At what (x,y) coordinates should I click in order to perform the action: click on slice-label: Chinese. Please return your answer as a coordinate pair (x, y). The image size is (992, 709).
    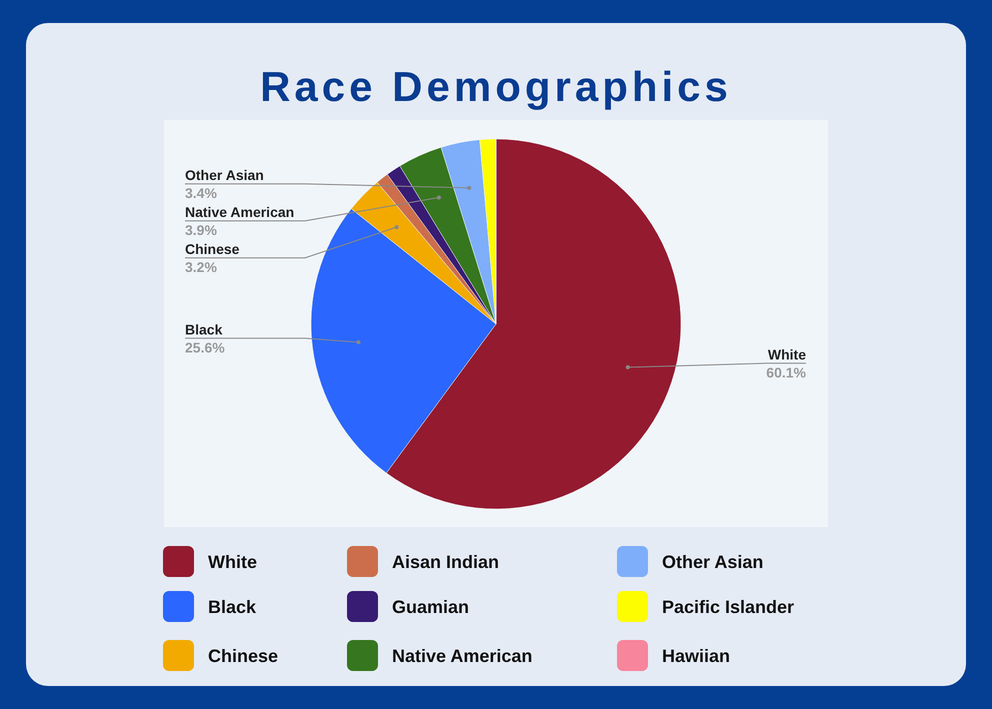
    Looking at the image, I should click on (212, 248).